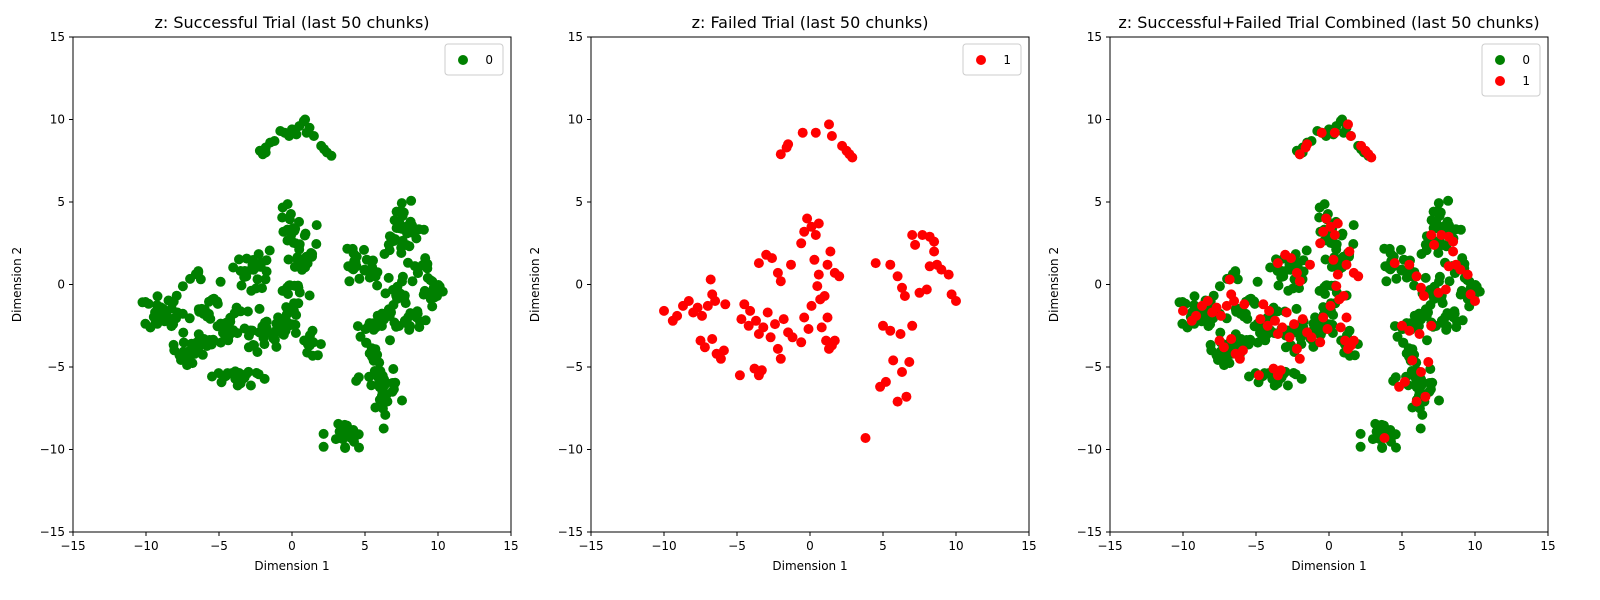 This screenshot has height=600, width=1600. What do you see at coordinates (61, 202) in the screenshot?
I see `y-tick-label: 5` at bounding box center [61, 202].